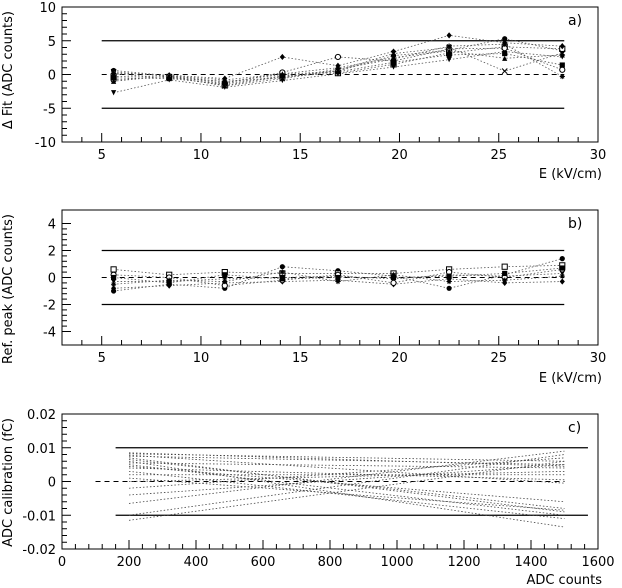 This screenshot has width=622, height=588. What do you see at coordinates (300, 155) in the screenshot?
I see `x-tick-label: 15` at bounding box center [300, 155].